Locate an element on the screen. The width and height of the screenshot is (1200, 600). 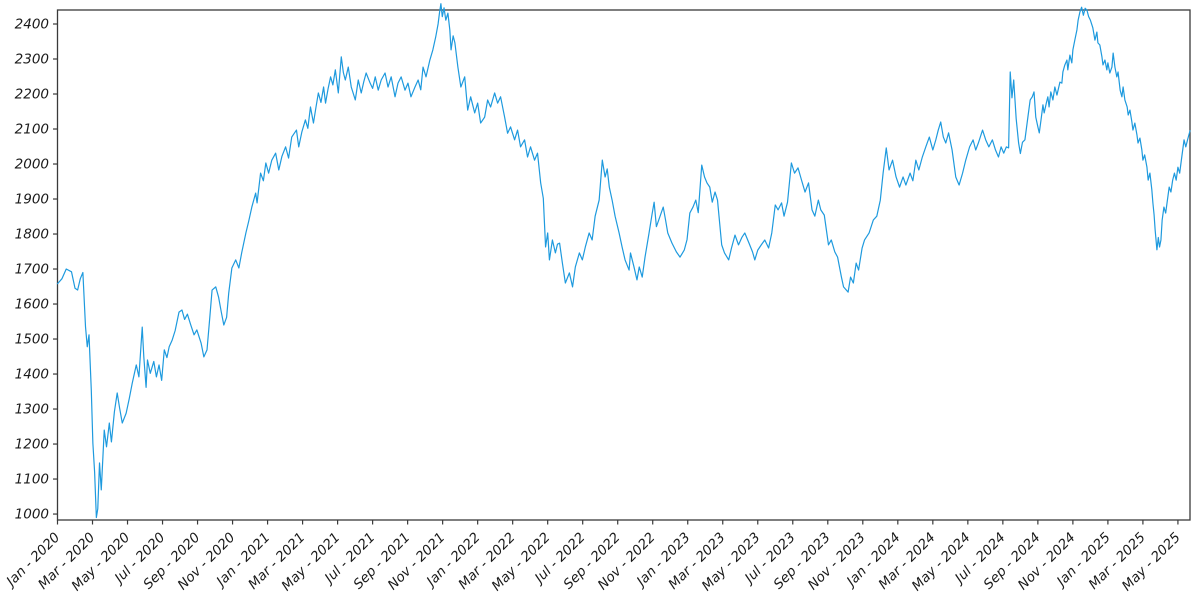
y-tick-label: 1400 is located at coordinates (32, 375).